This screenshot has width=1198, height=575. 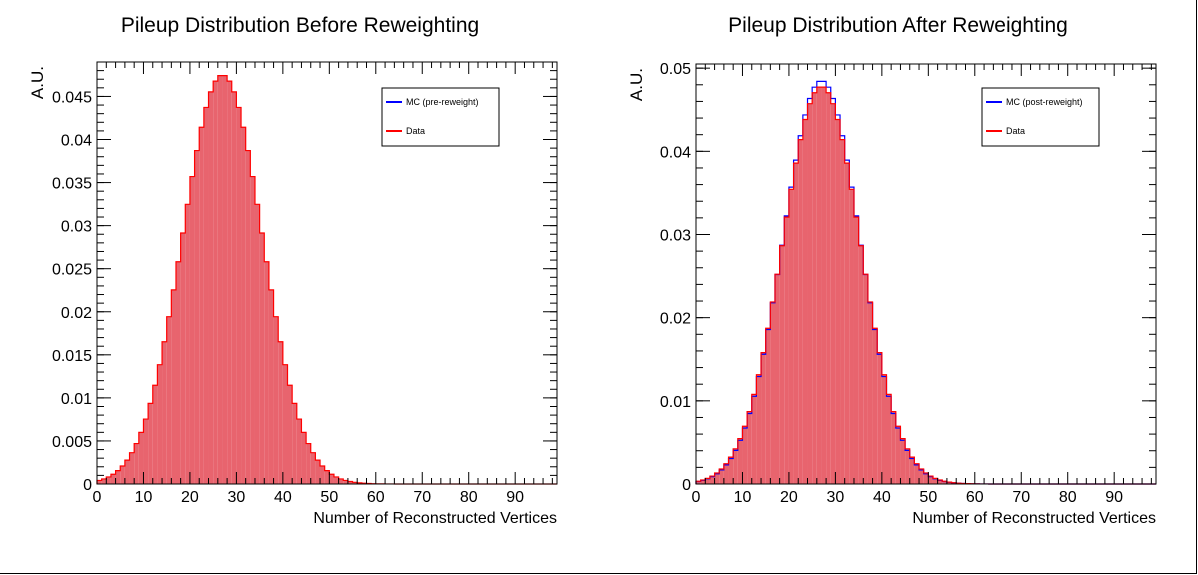 What do you see at coordinates (72, 97) in the screenshot?
I see `y-tick-label: 0.045` at bounding box center [72, 97].